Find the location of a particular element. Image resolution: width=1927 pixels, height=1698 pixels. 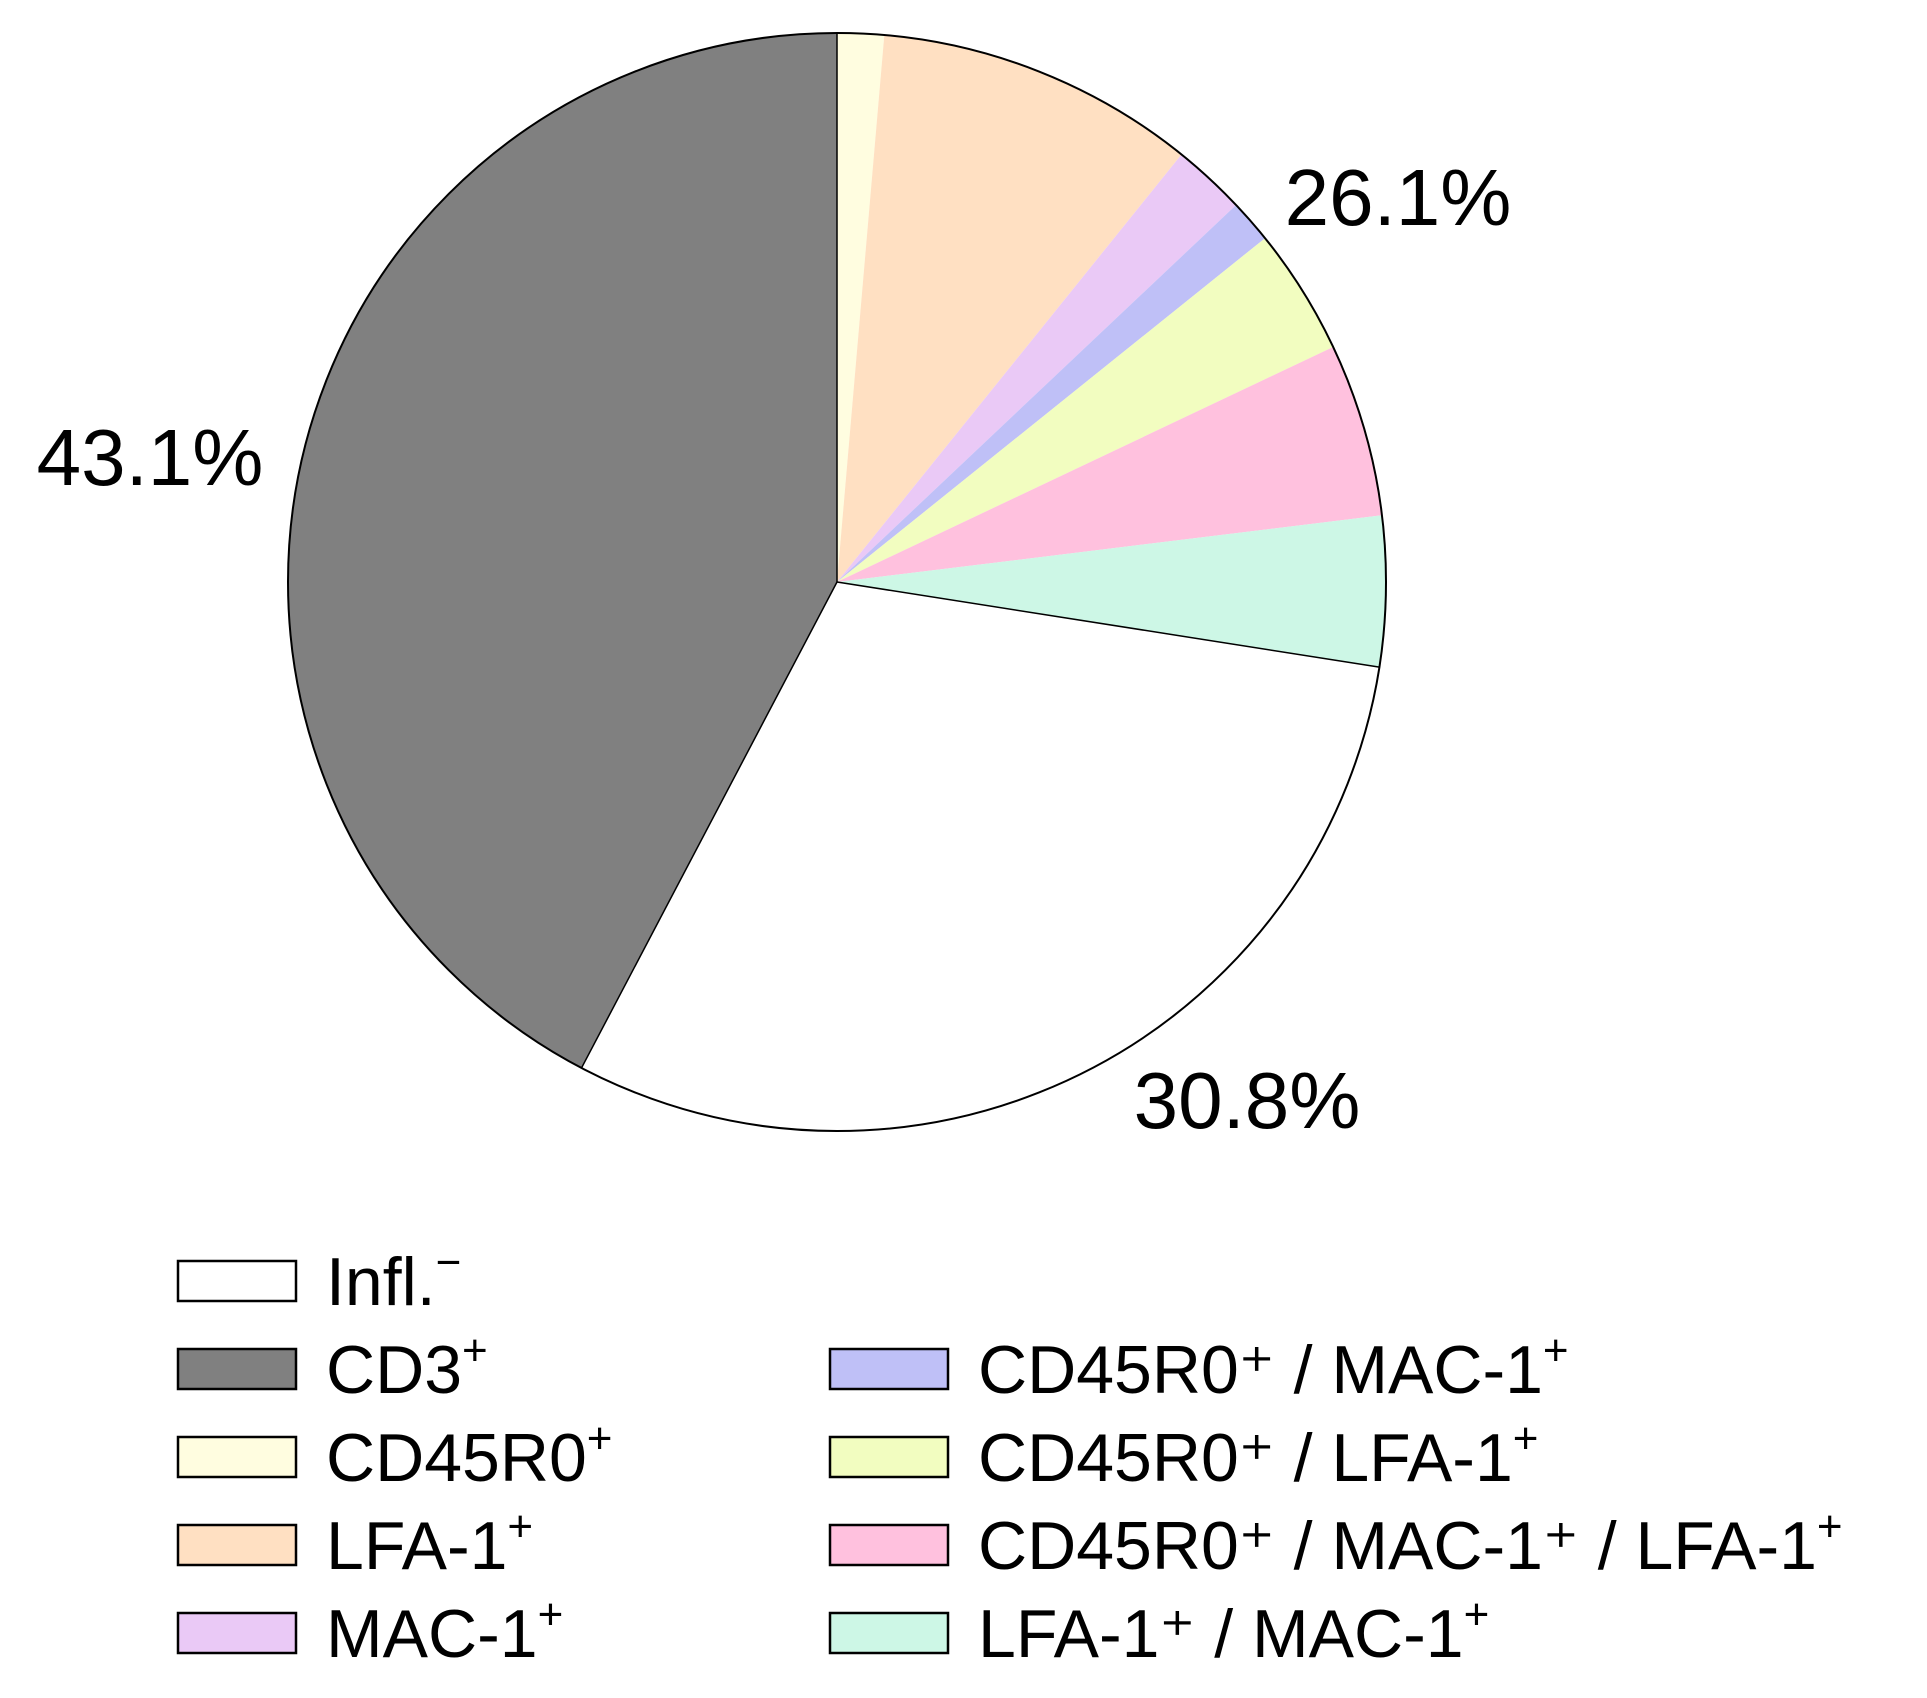

legend-label: LFA-1⁺ / MAC-1+ is located at coordinates (1233, 1631).